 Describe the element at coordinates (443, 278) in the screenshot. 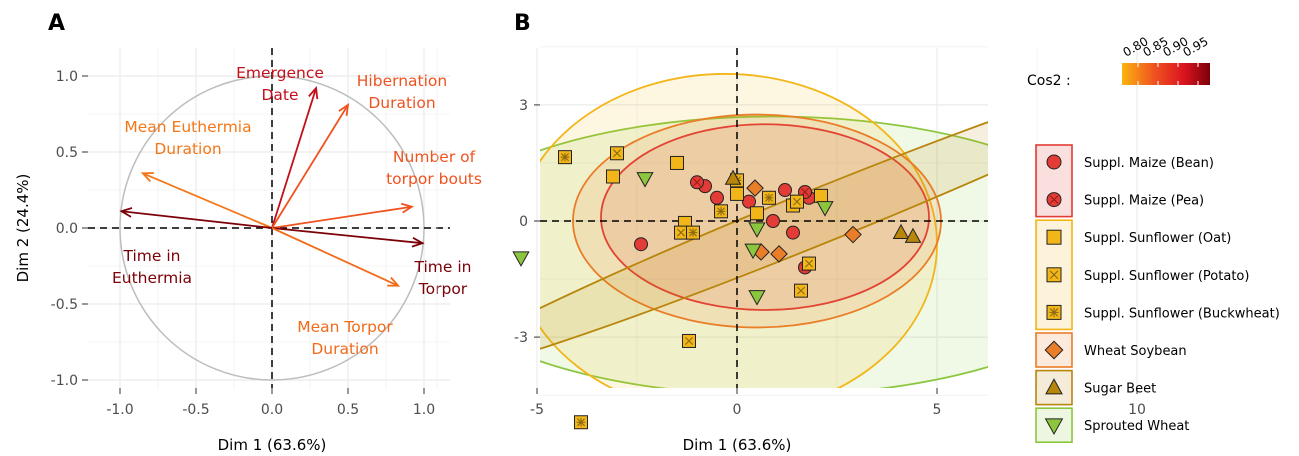

I see `variable-label: Time in Torpor` at that location.